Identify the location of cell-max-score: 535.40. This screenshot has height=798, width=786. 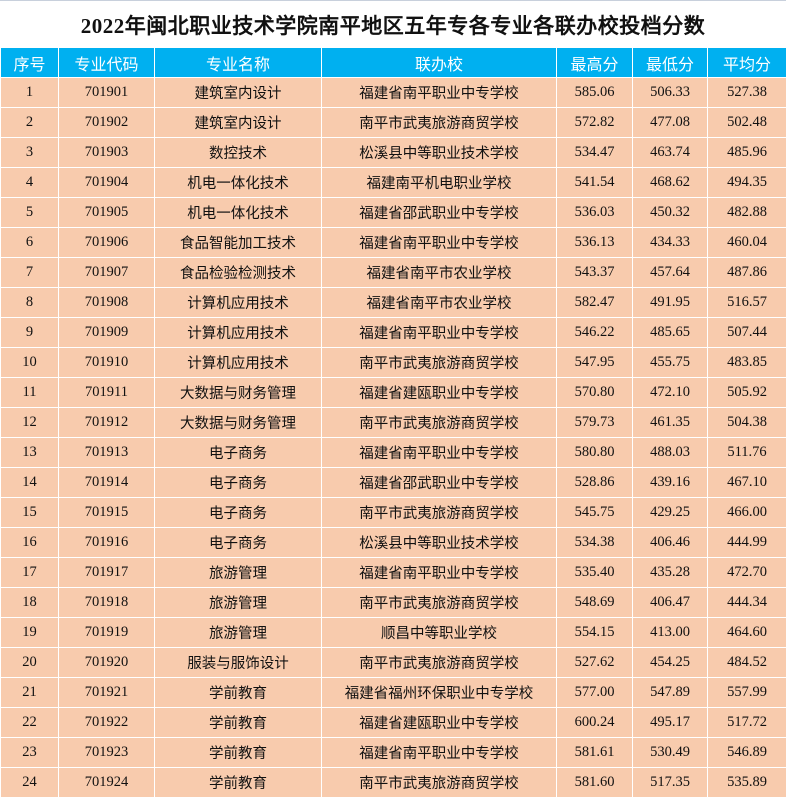
(595, 573).